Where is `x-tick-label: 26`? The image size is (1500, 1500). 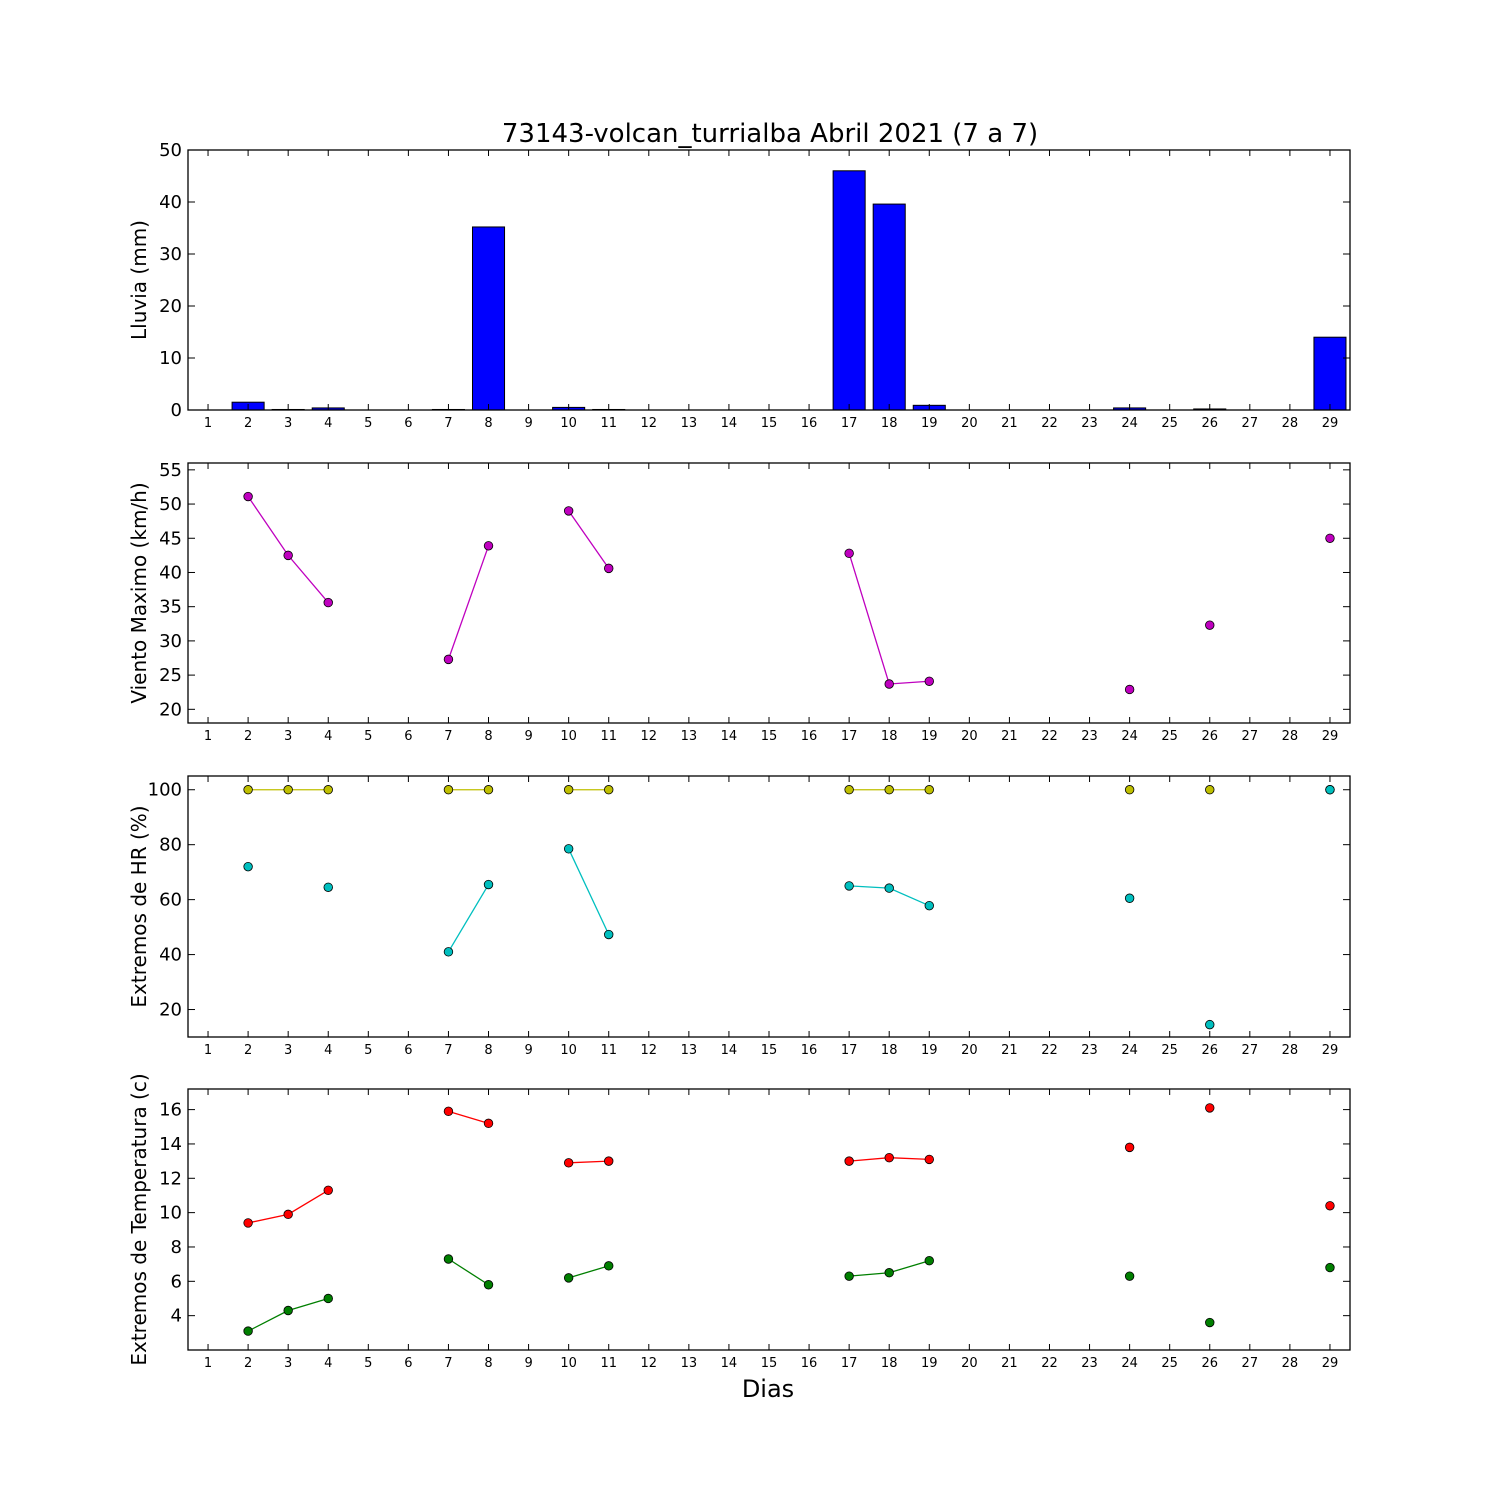
x-tick-label: 26 is located at coordinates (1209, 736).